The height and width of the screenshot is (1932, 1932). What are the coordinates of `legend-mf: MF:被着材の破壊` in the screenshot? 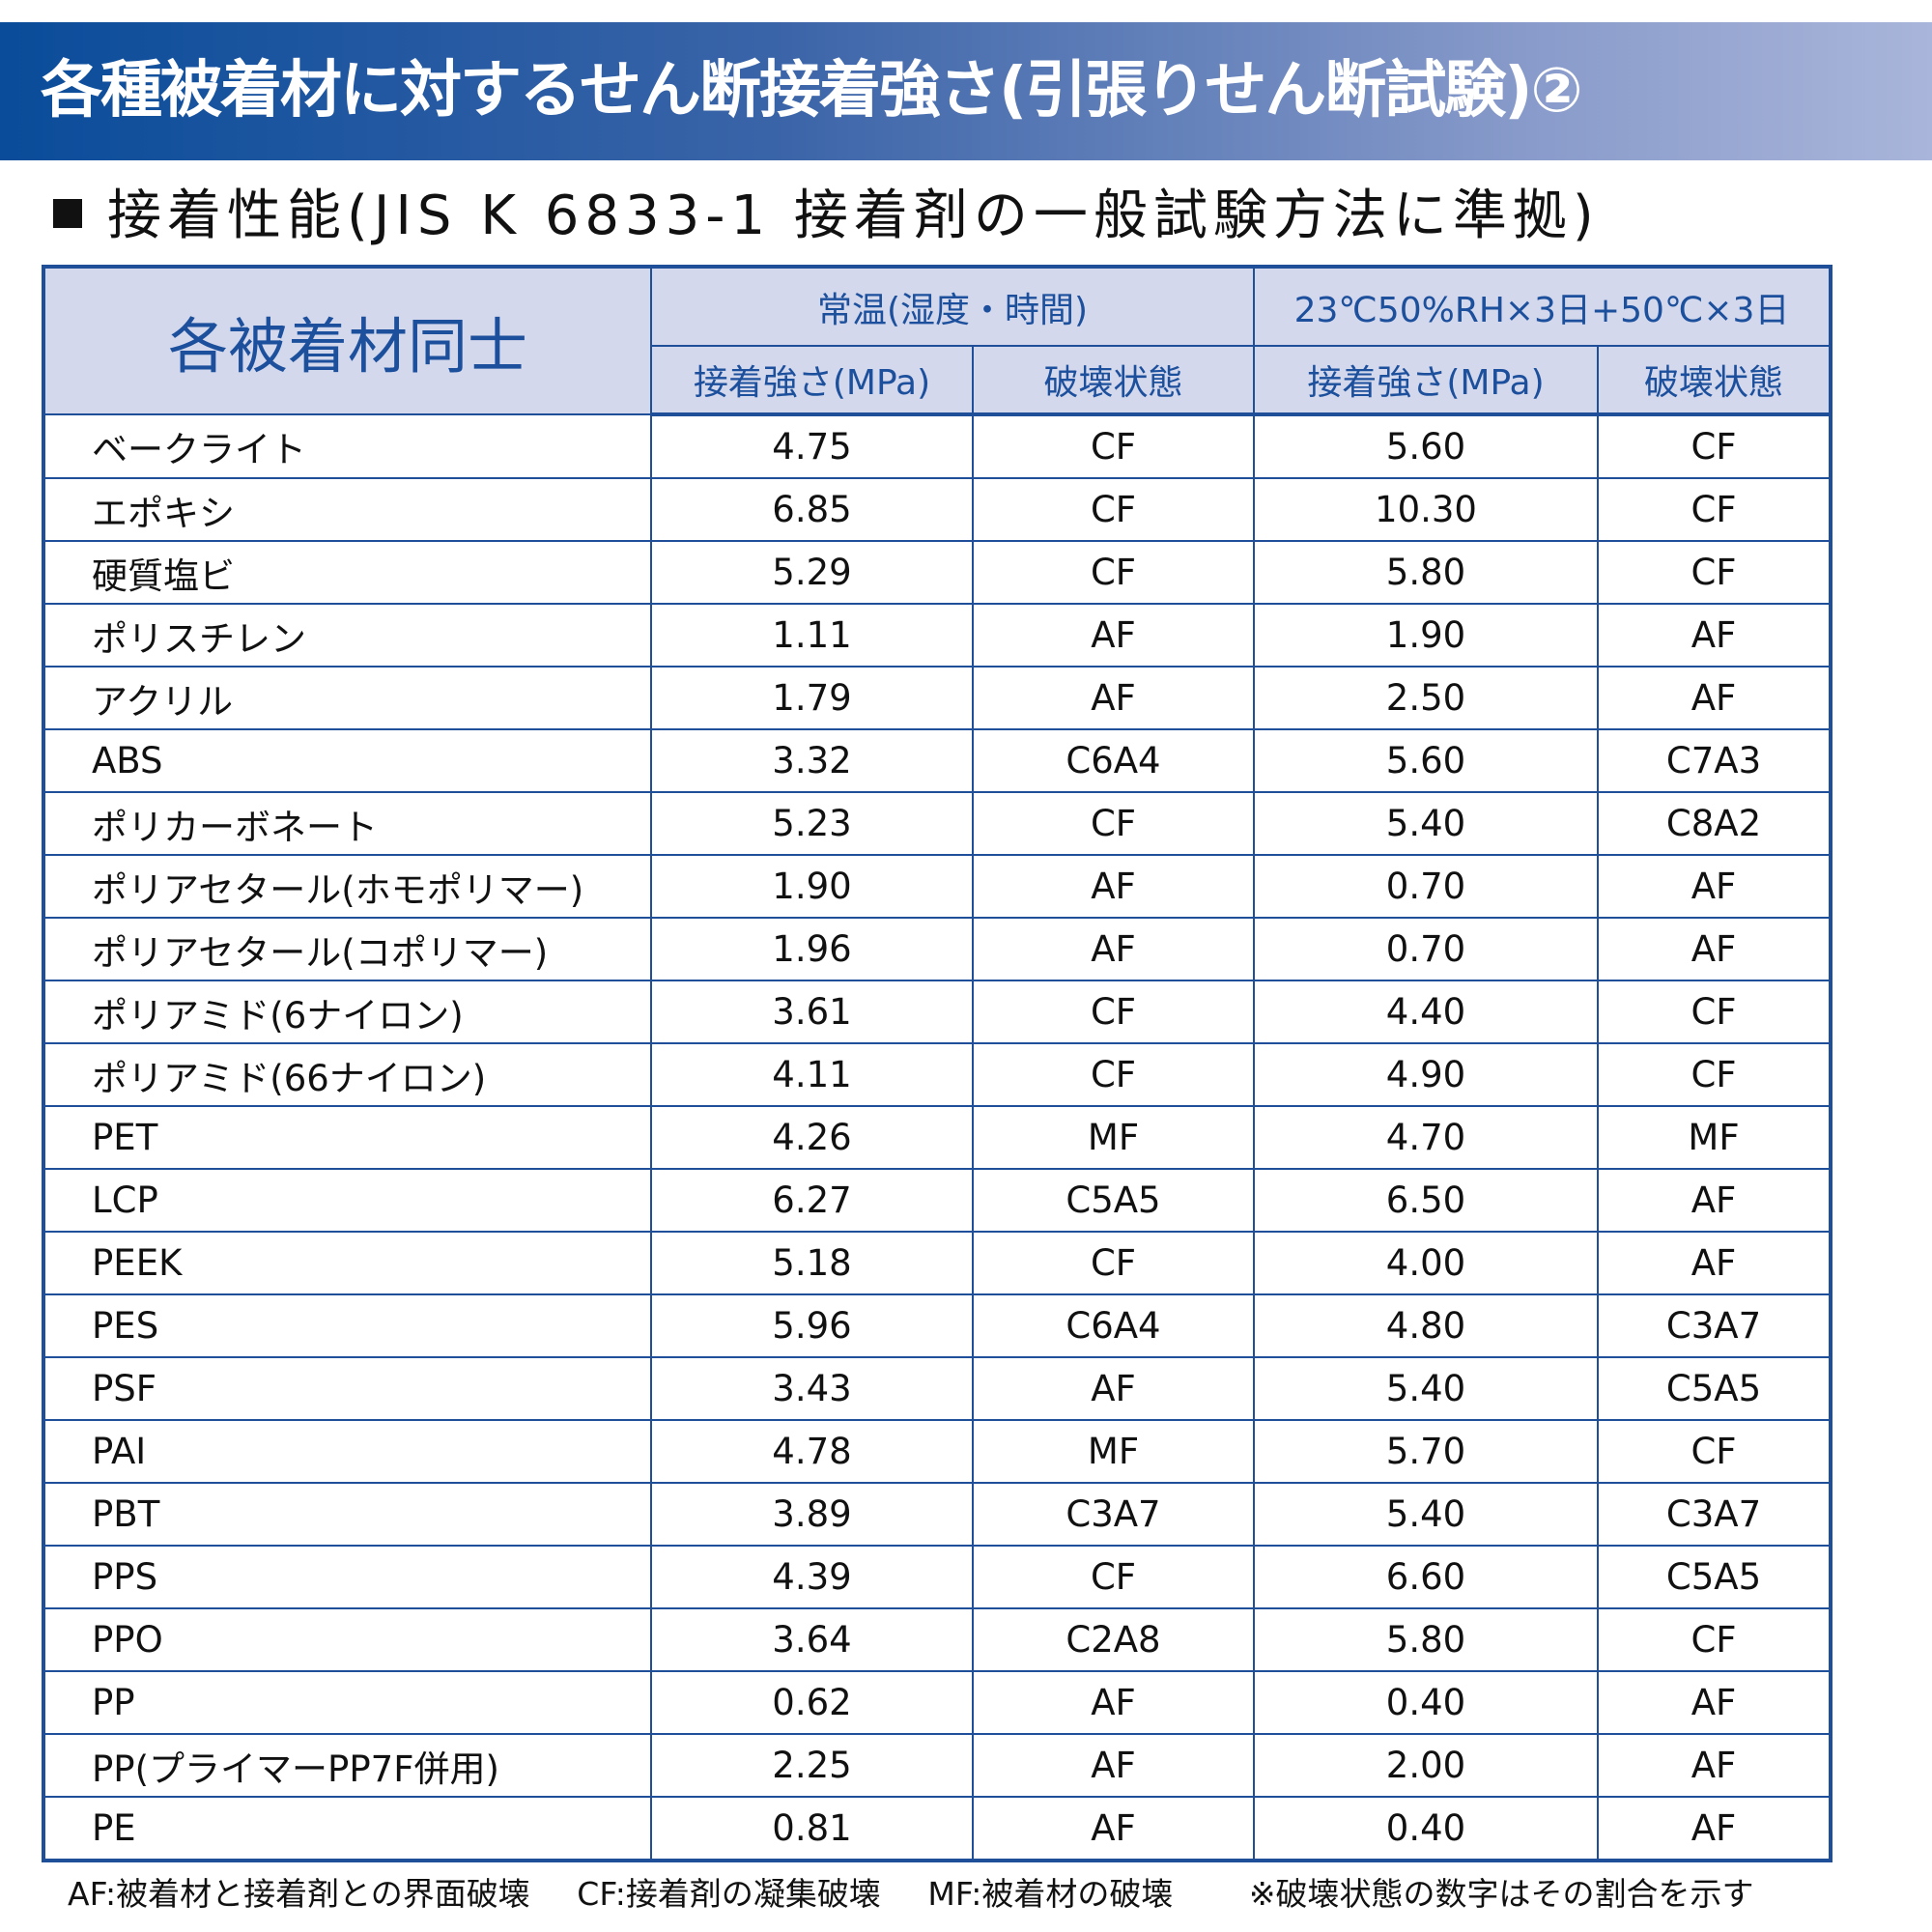 It's located at (1050, 1894).